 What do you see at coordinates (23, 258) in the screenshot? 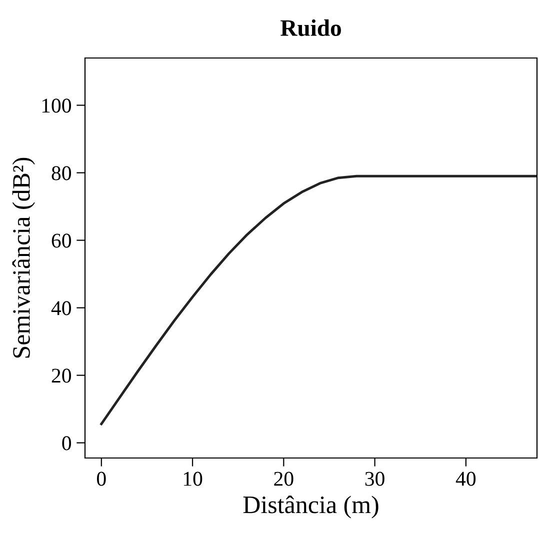
I see `y-axis-title: Semivariância (dB²)` at bounding box center [23, 258].